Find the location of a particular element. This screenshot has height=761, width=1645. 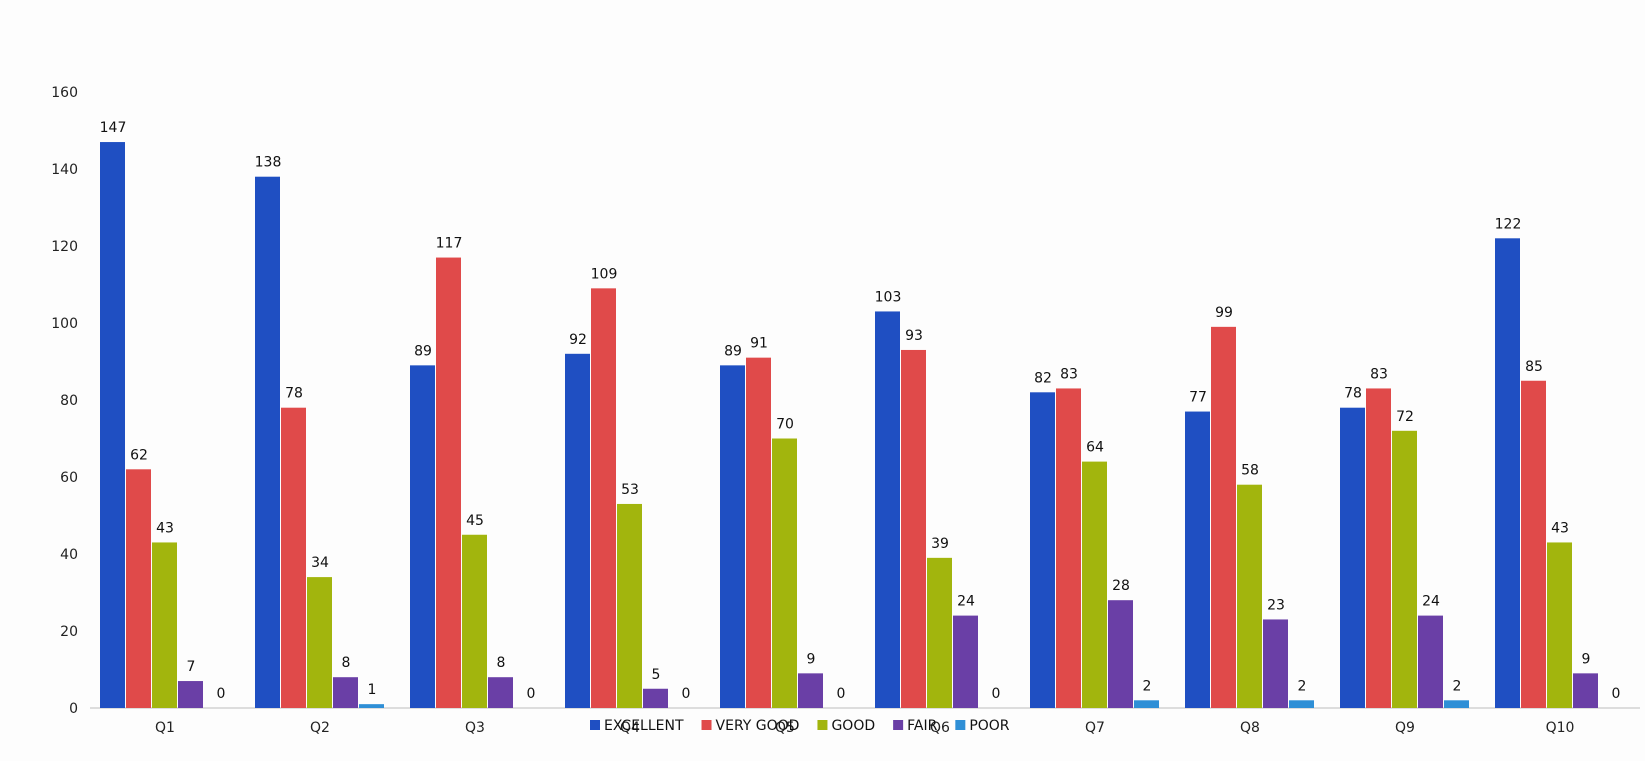

data-label: 122 is located at coordinates (1508, 224).